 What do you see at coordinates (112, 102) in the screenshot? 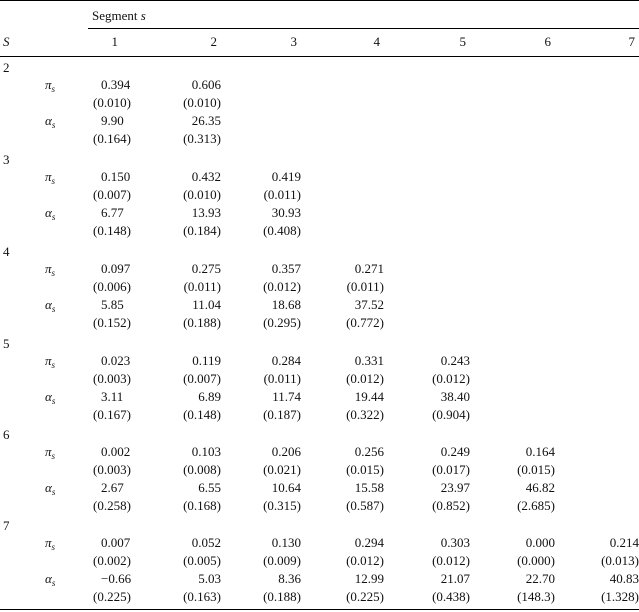
I see `pi-se-1: (0.010)` at bounding box center [112, 102].